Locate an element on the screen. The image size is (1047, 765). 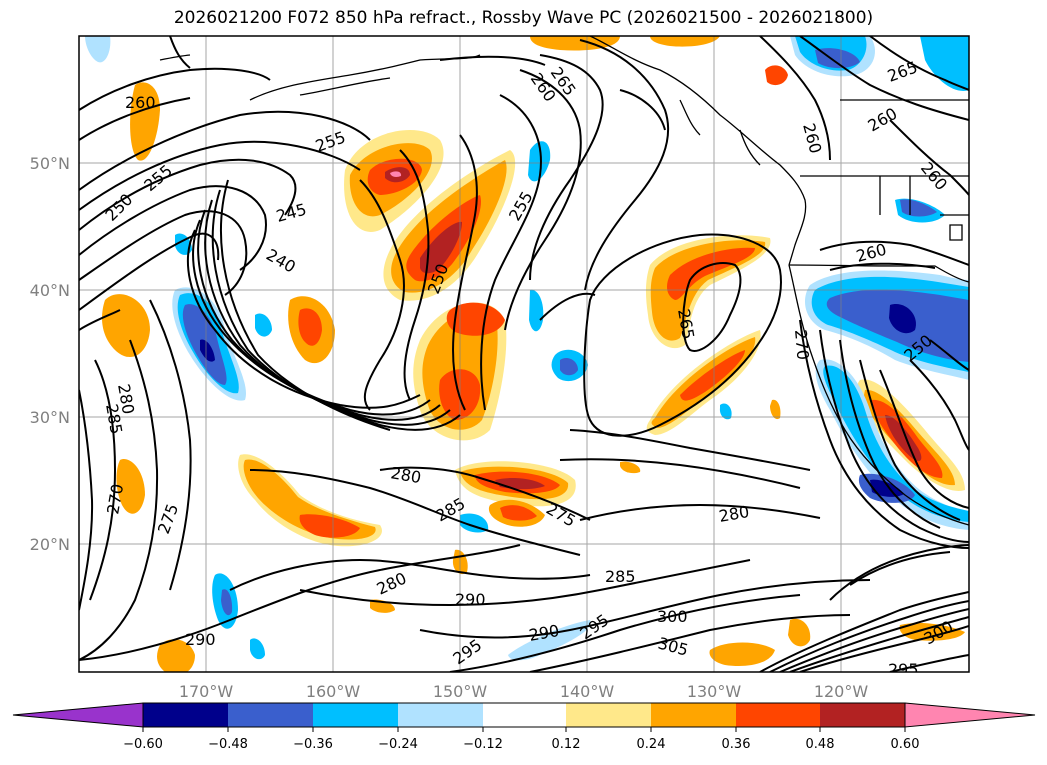
lon-label-120w: 120°W is located at coordinates (841, 691).